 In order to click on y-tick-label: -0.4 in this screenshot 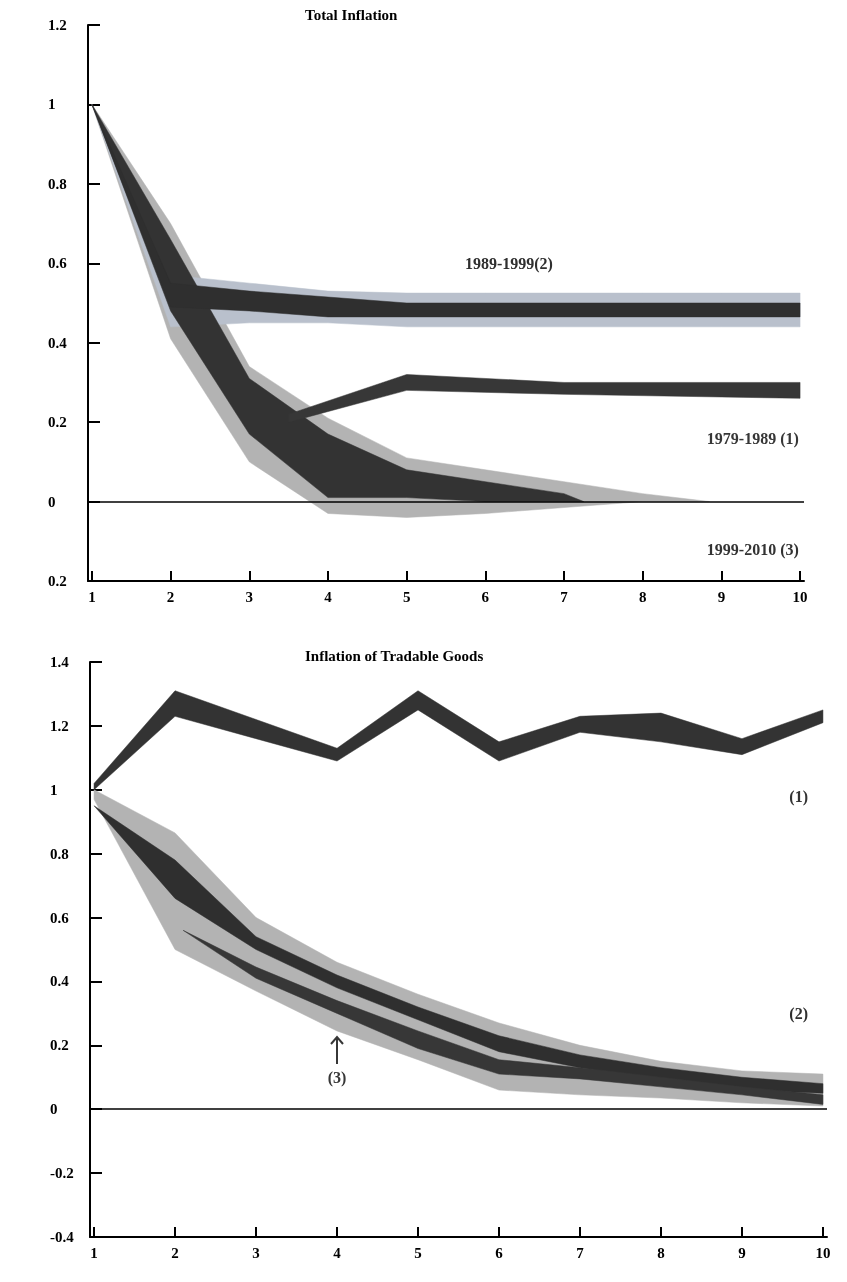, I will do `click(62, 1237)`.